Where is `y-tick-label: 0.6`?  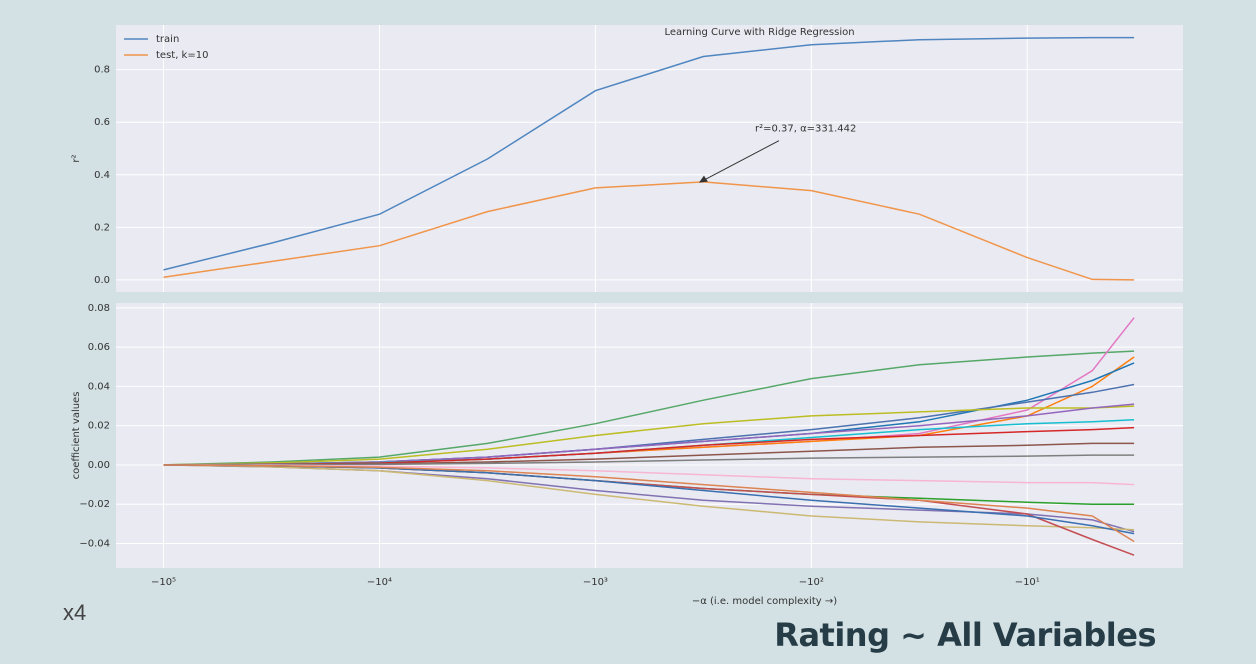 y-tick-label: 0.6 is located at coordinates (102, 122).